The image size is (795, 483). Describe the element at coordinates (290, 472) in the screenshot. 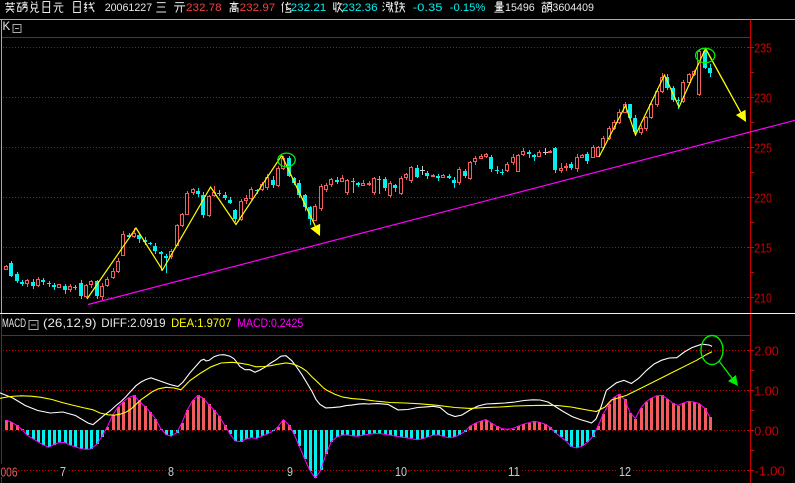

I see `svg-text: 9` at that location.